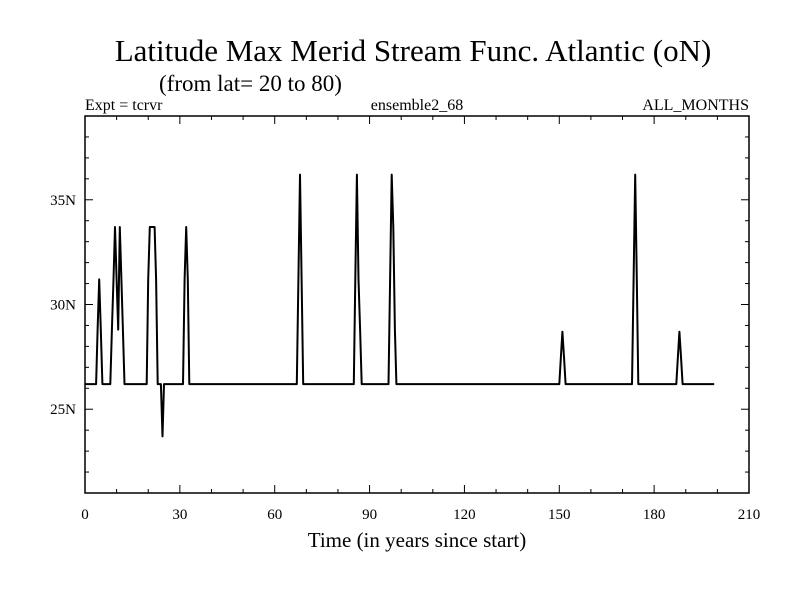 Image resolution: width=800 pixels, height=600 pixels. I want to click on header-months: ALL_MONTHS, so click(695, 105).